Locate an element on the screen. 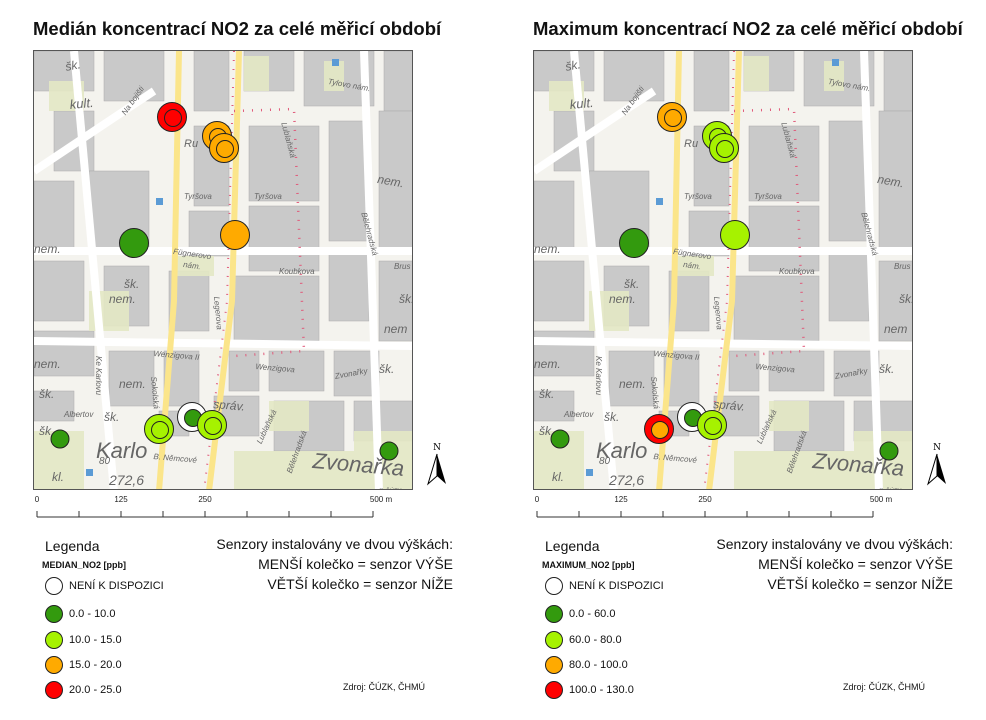 This screenshot has width=986, height=720. legend-label: 0.0 - 10.0 is located at coordinates (92, 614).